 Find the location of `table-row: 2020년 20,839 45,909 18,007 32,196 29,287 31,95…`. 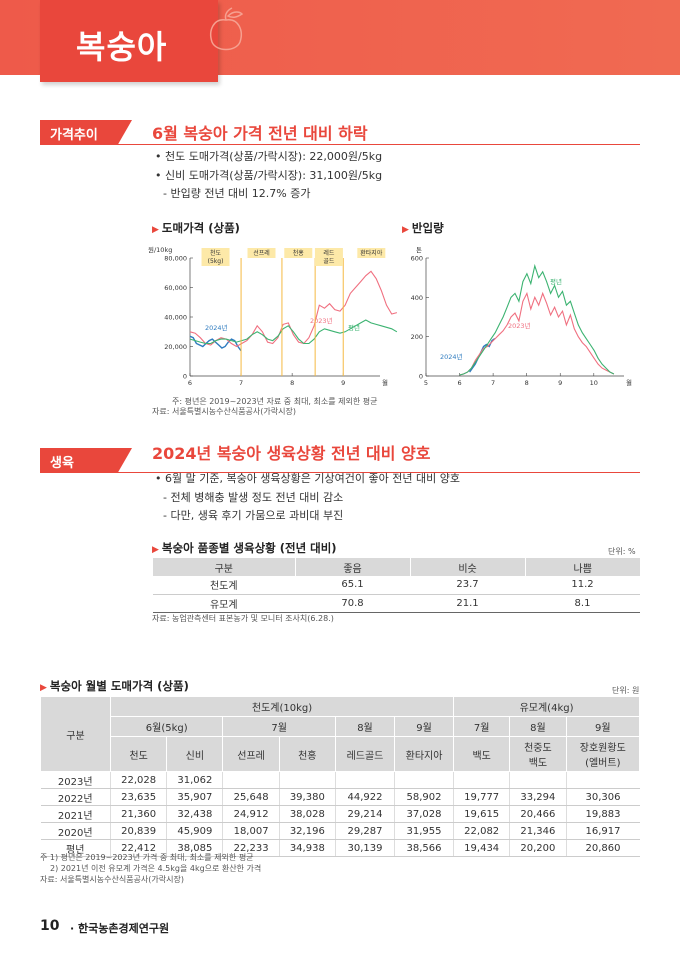

table-row: 2020년 20,839 45,909 18,007 32,196 29,287 31,95… is located at coordinates (340, 831).